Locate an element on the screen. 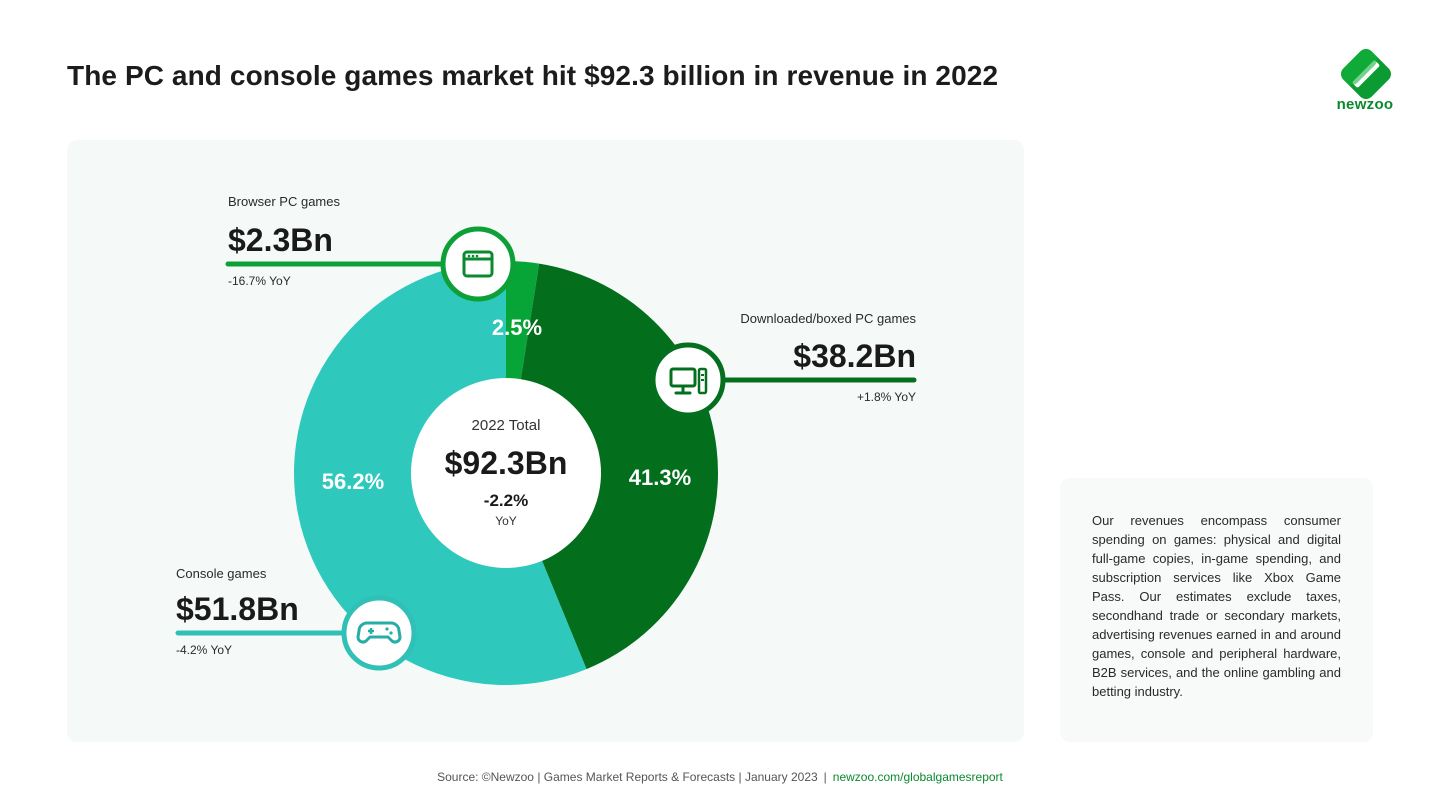 This screenshot has width=1440, height=810. center-total-yoy: YoY is located at coordinates (506, 521).